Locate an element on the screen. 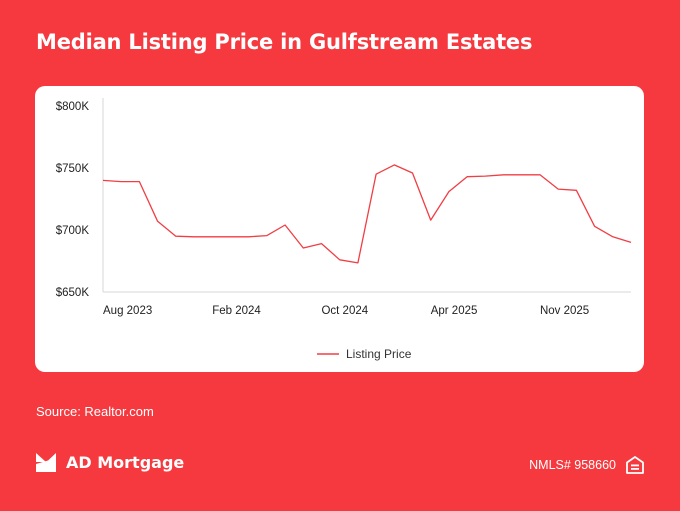 The image size is (680, 511). y-tick-label: $650K is located at coordinates (73, 293).